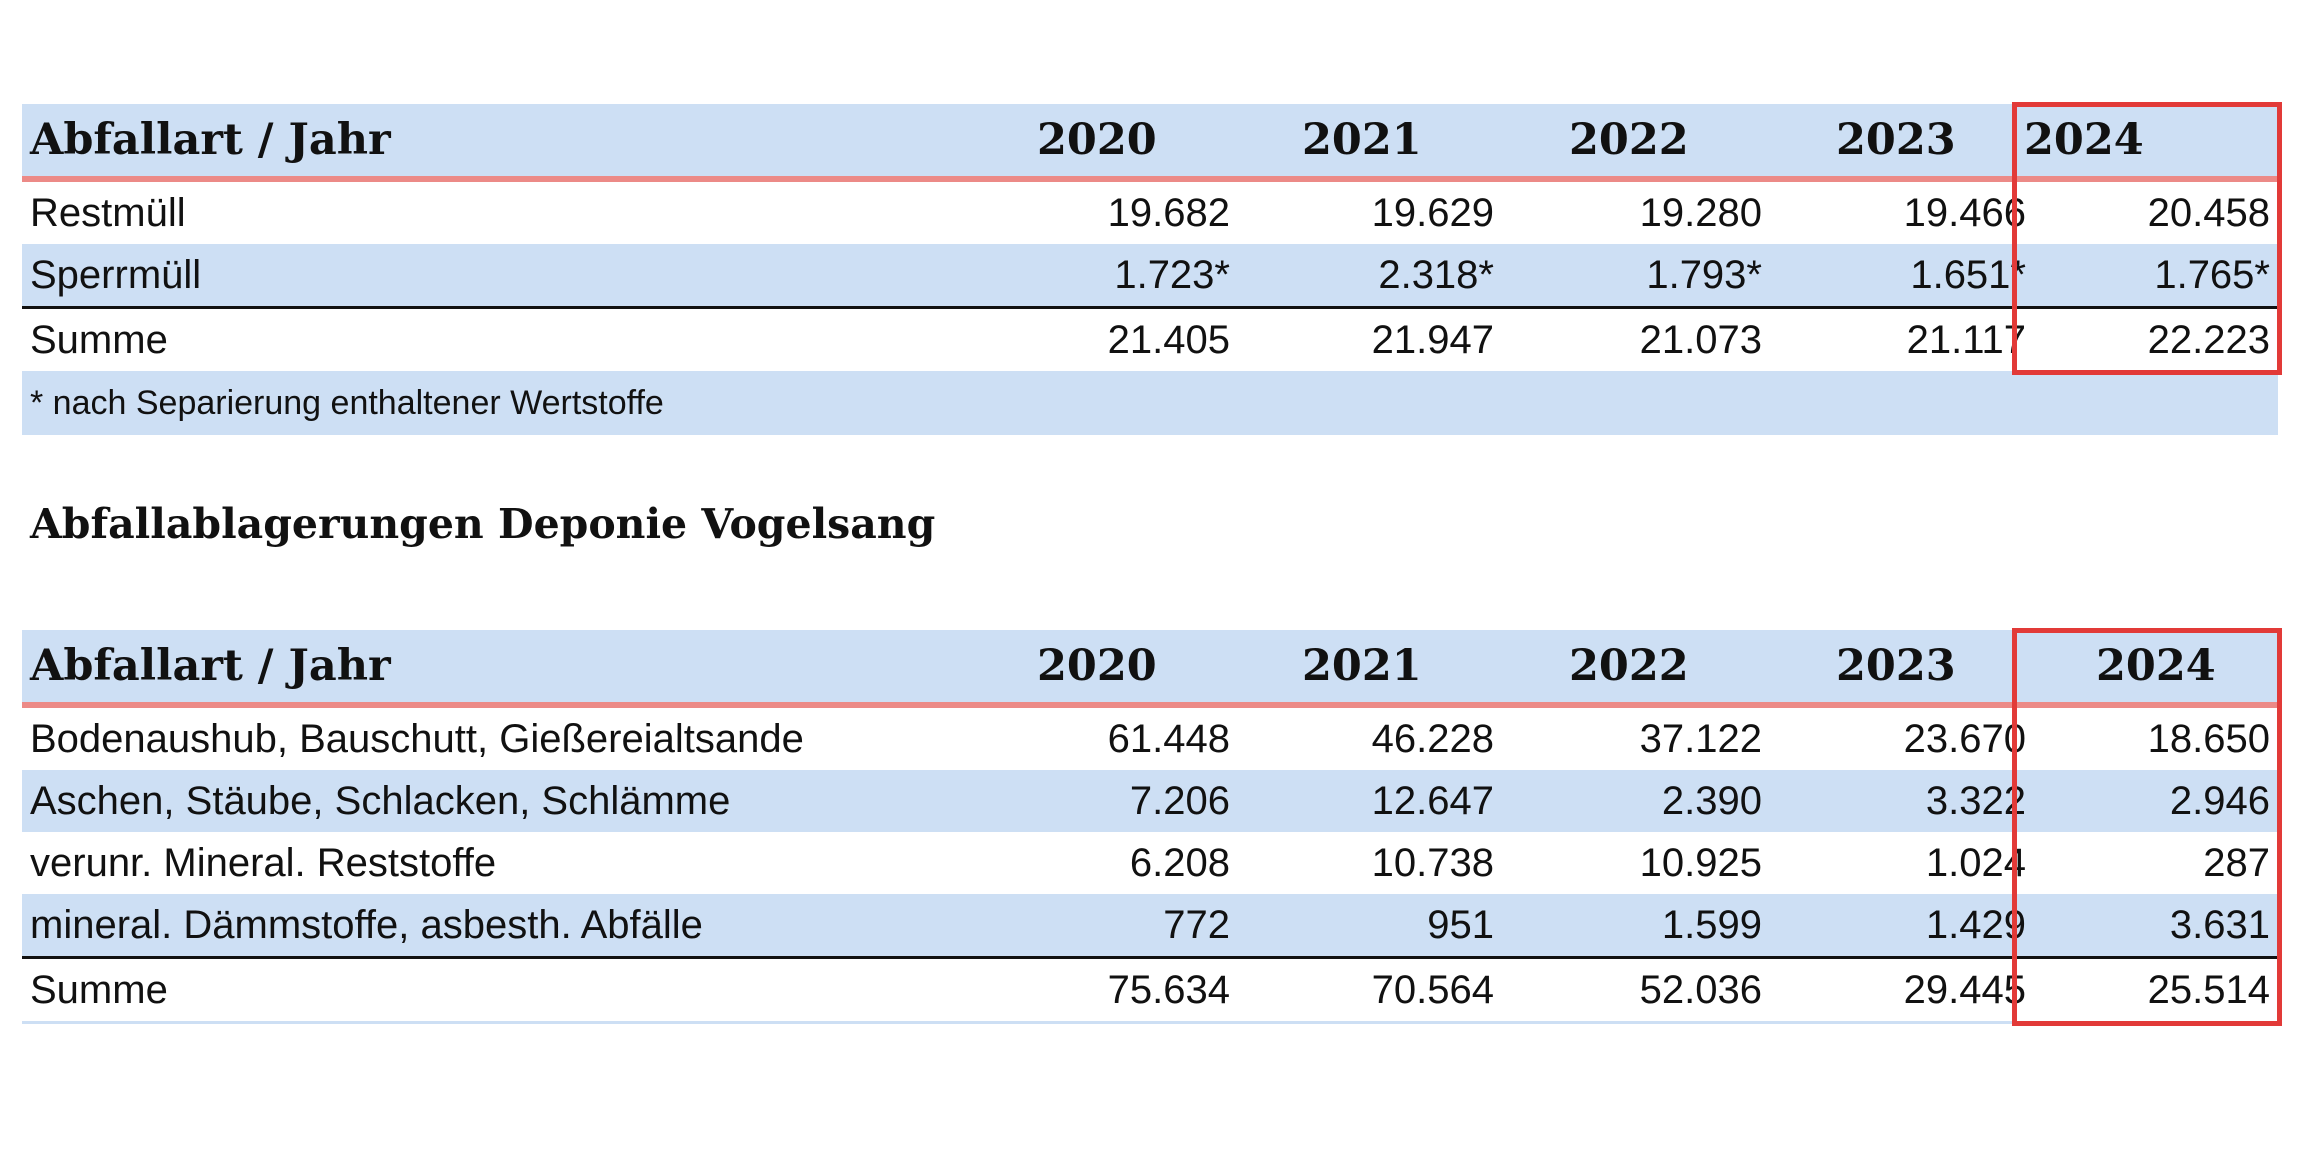  I want to click on table-cell: 1.024, so click(1975, 862).